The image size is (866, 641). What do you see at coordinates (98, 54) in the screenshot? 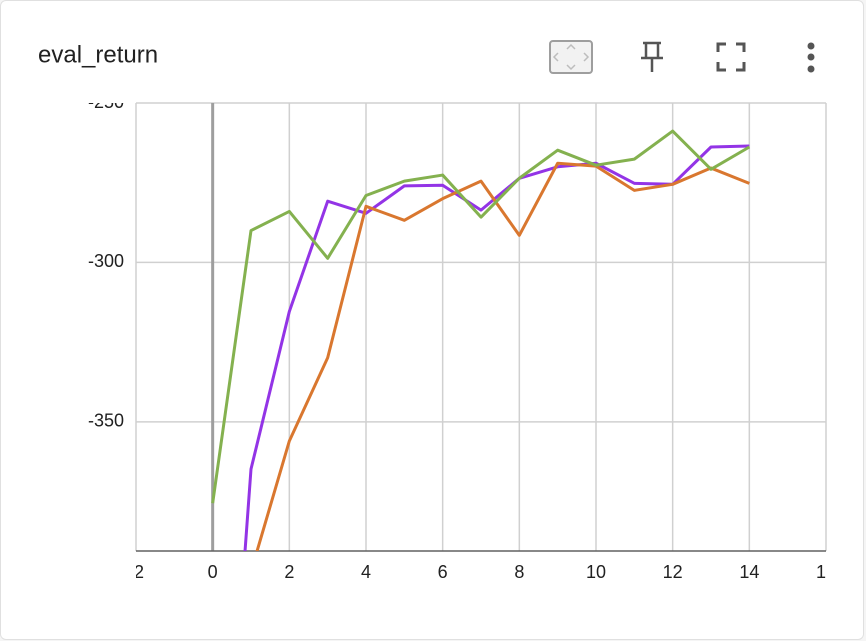
I see `chart-title: eval_return` at bounding box center [98, 54].